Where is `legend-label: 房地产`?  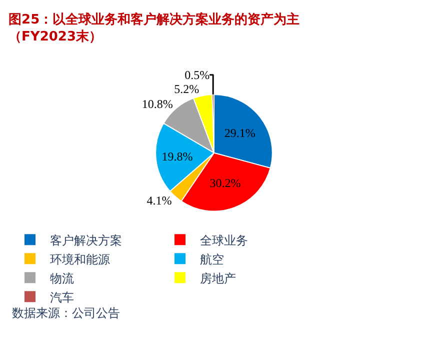
legend-label: 房地产 is located at coordinates (218, 278).